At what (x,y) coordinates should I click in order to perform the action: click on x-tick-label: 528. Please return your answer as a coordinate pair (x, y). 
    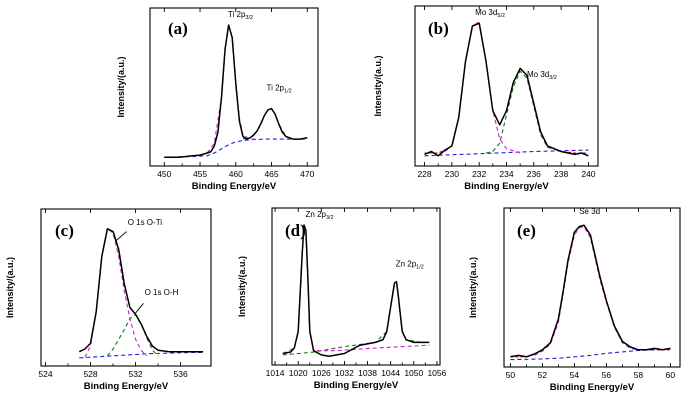
    Looking at the image, I should click on (90, 374).